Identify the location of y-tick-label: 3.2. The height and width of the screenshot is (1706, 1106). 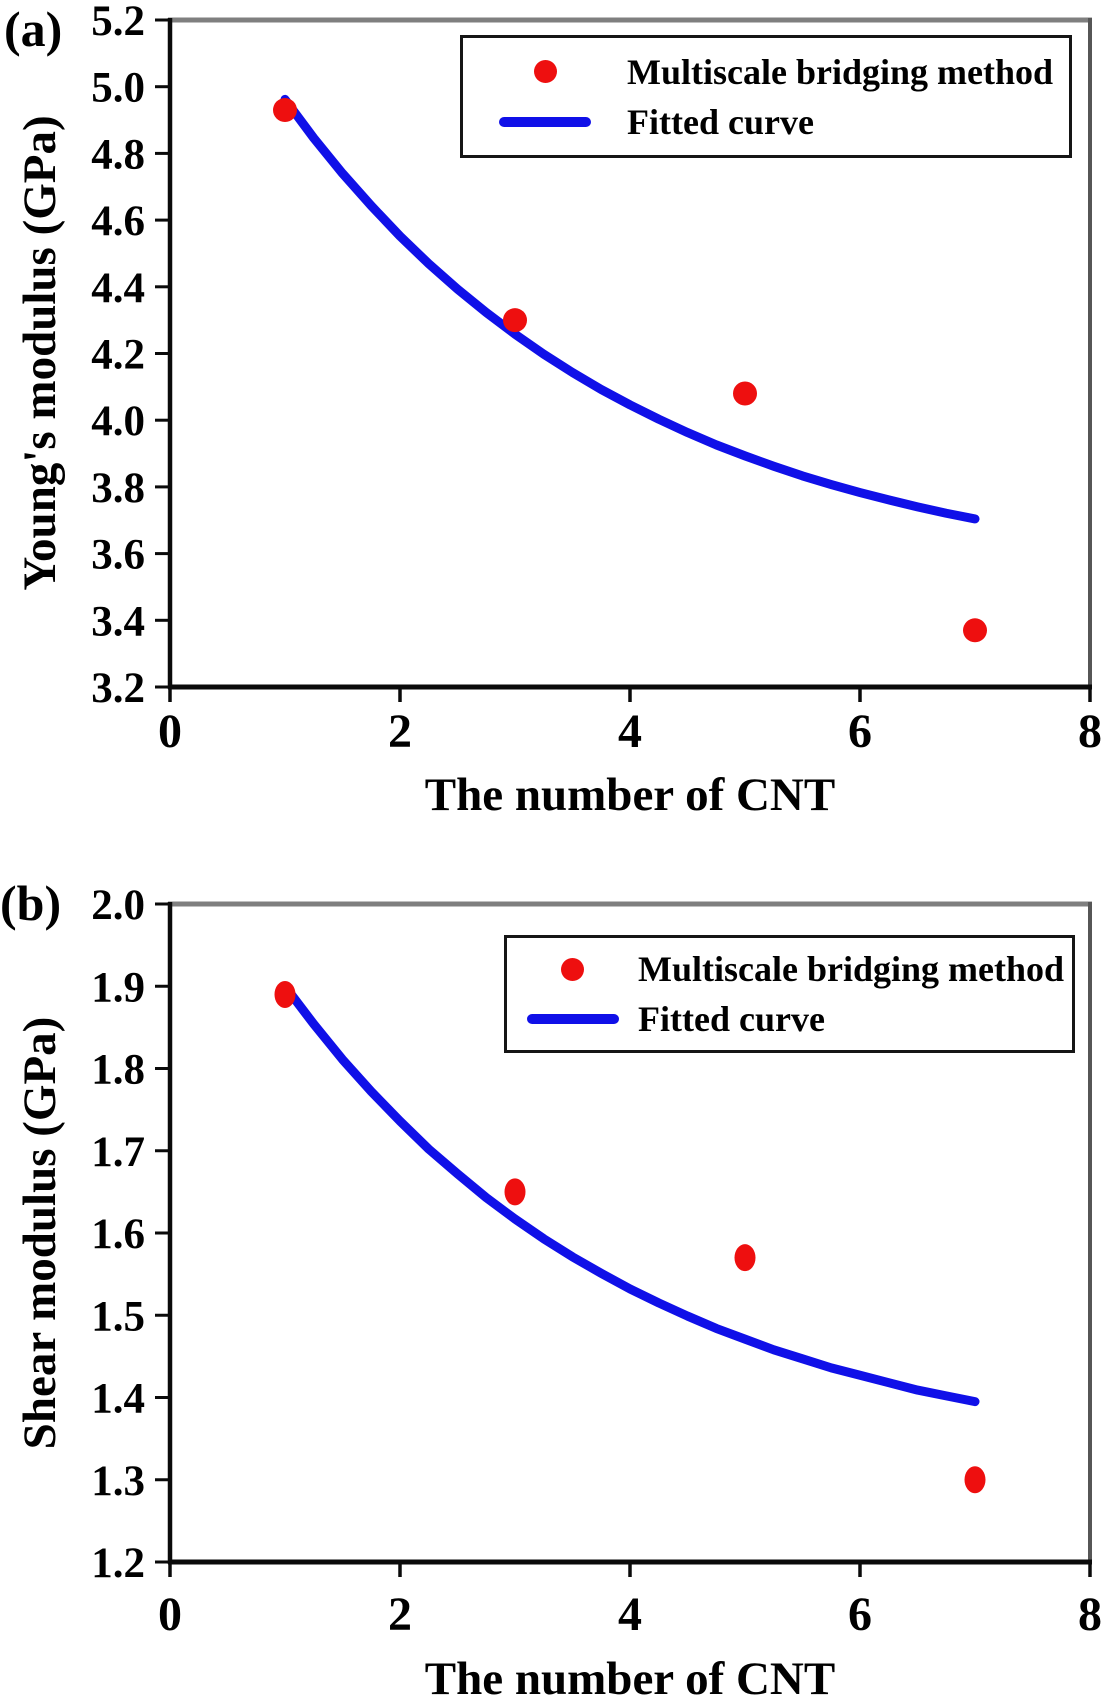
(118, 688).